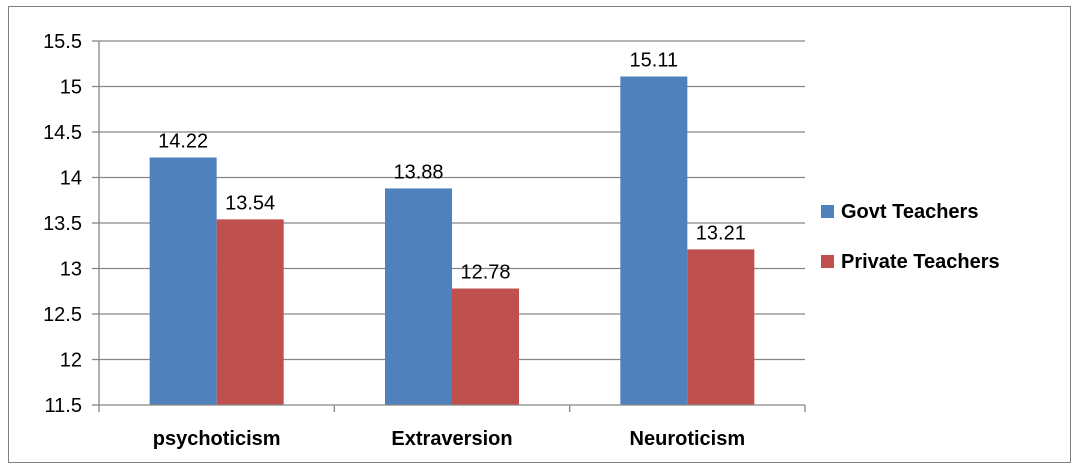 Image resolution: width=1073 pixels, height=464 pixels. What do you see at coordinates (654, 60) in the screenshot?
I see `data-label: 15.11` at bounding box center [654, 60].